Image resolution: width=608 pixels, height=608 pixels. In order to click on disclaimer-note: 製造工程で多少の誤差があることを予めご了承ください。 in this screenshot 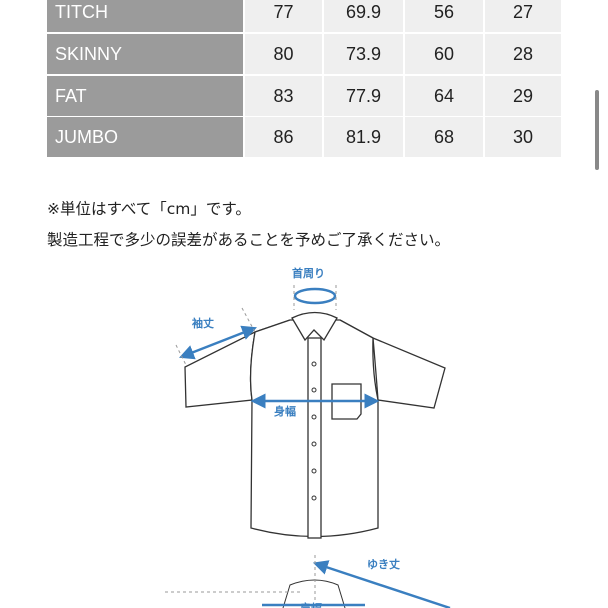, I will do `click(249, 240)`.